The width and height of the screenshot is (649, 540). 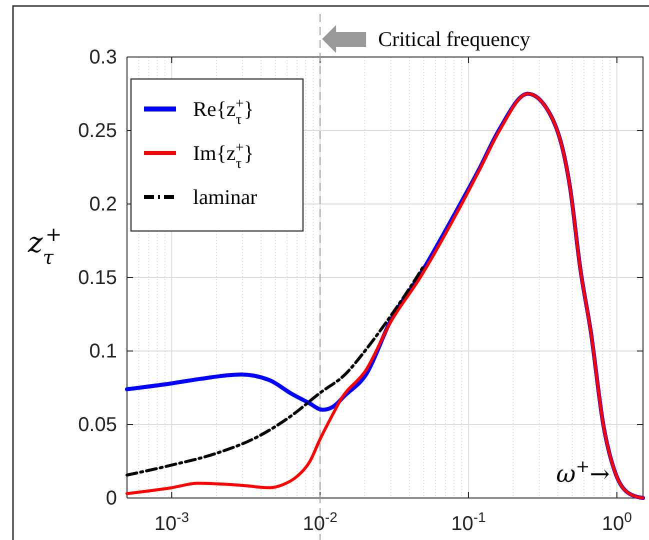 I want to click on y-tick-label: 0.15, so click(x=97, y=277).